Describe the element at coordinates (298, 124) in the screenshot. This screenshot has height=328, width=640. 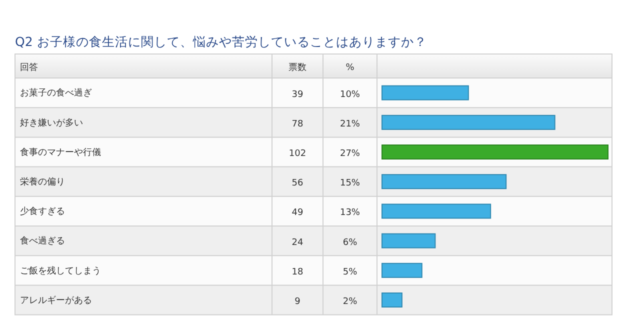
I see `data-label: 78` at that location.